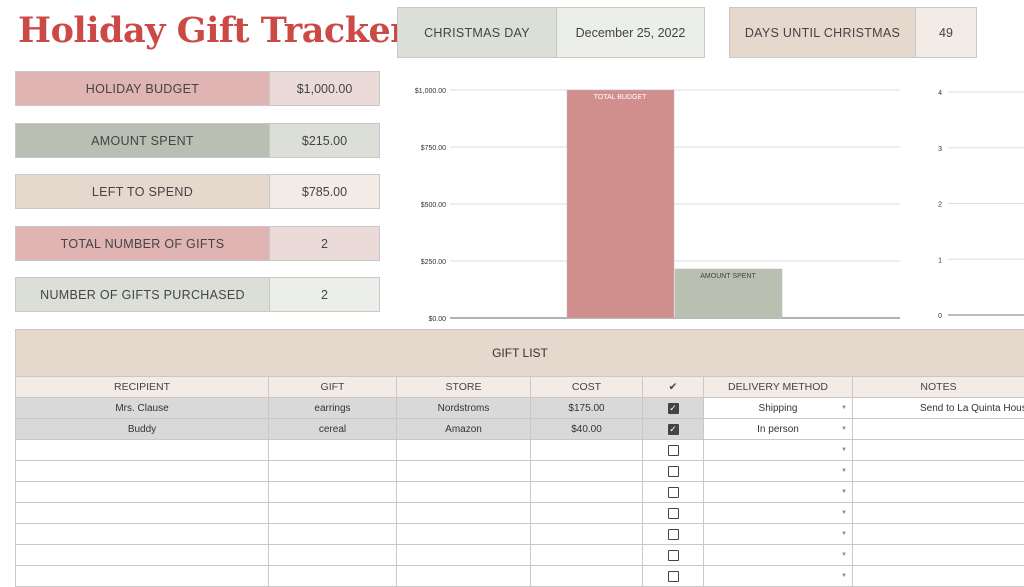 This screenshot has width=1024, height=587. What do you see at coordinates (433, 205) in the screenshot?
I see `y-tick-label: $500.00` at bounding box center [433, 205].